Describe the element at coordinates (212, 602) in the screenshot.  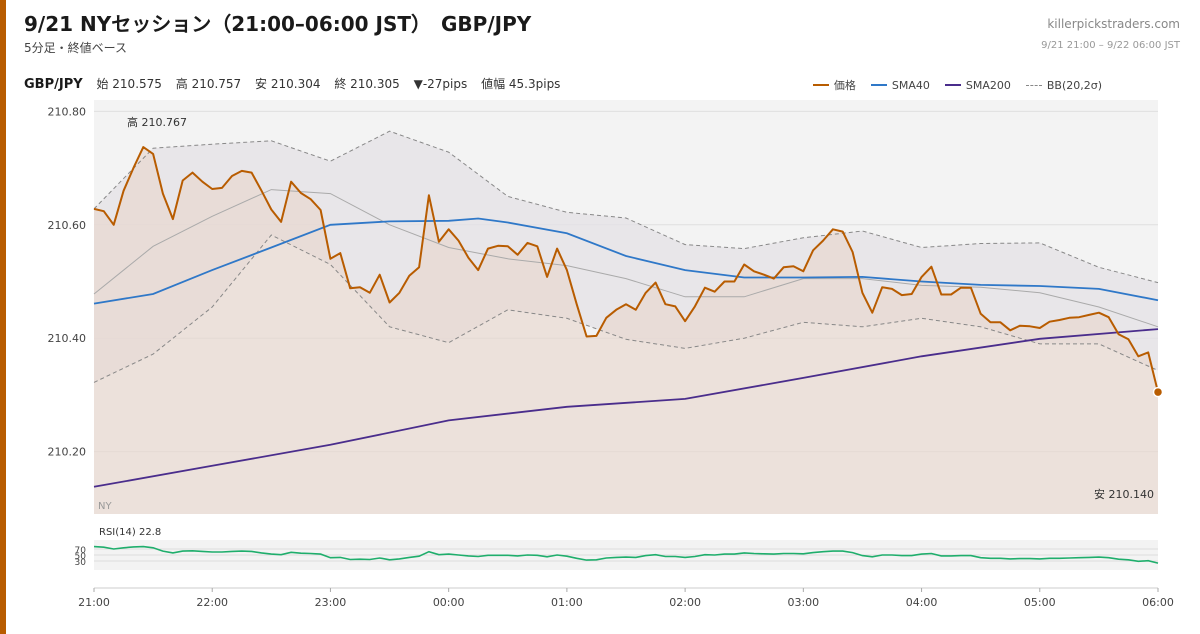
I see `x-tick-label: 22:00` at that location.